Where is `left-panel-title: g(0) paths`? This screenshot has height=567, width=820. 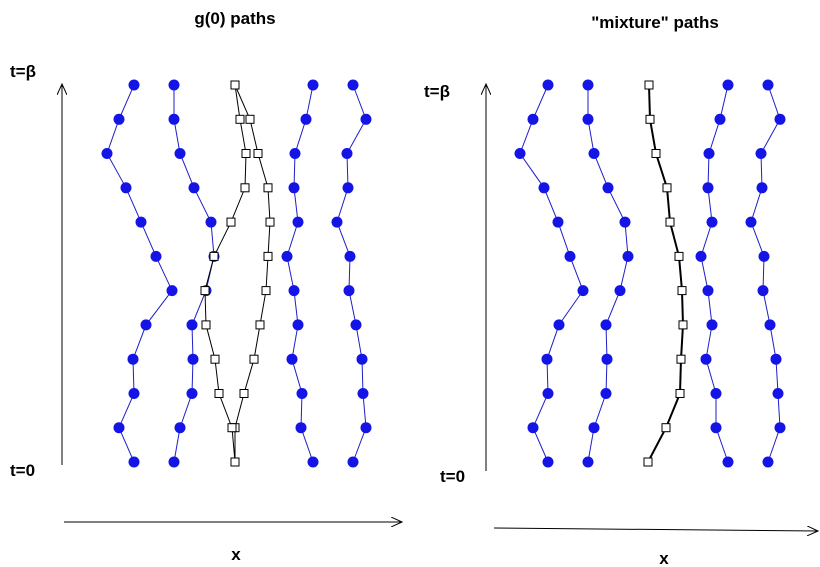
left-panel-title: g(0) paths is located at coordinates (234, 18).